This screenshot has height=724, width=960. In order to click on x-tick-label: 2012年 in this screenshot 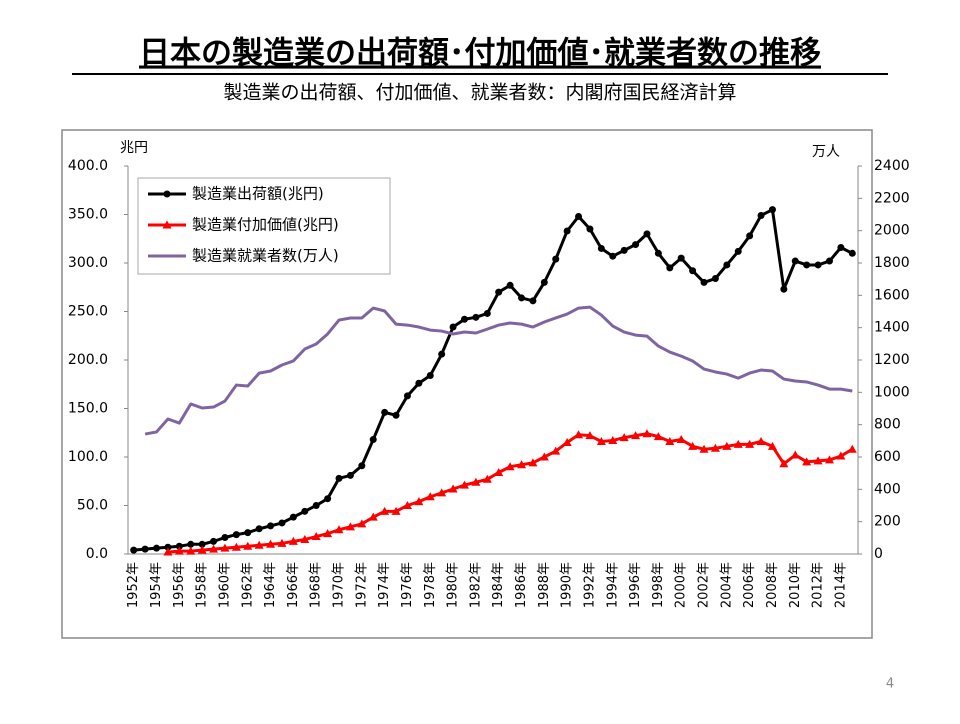, I will do `click(818, 585)`.